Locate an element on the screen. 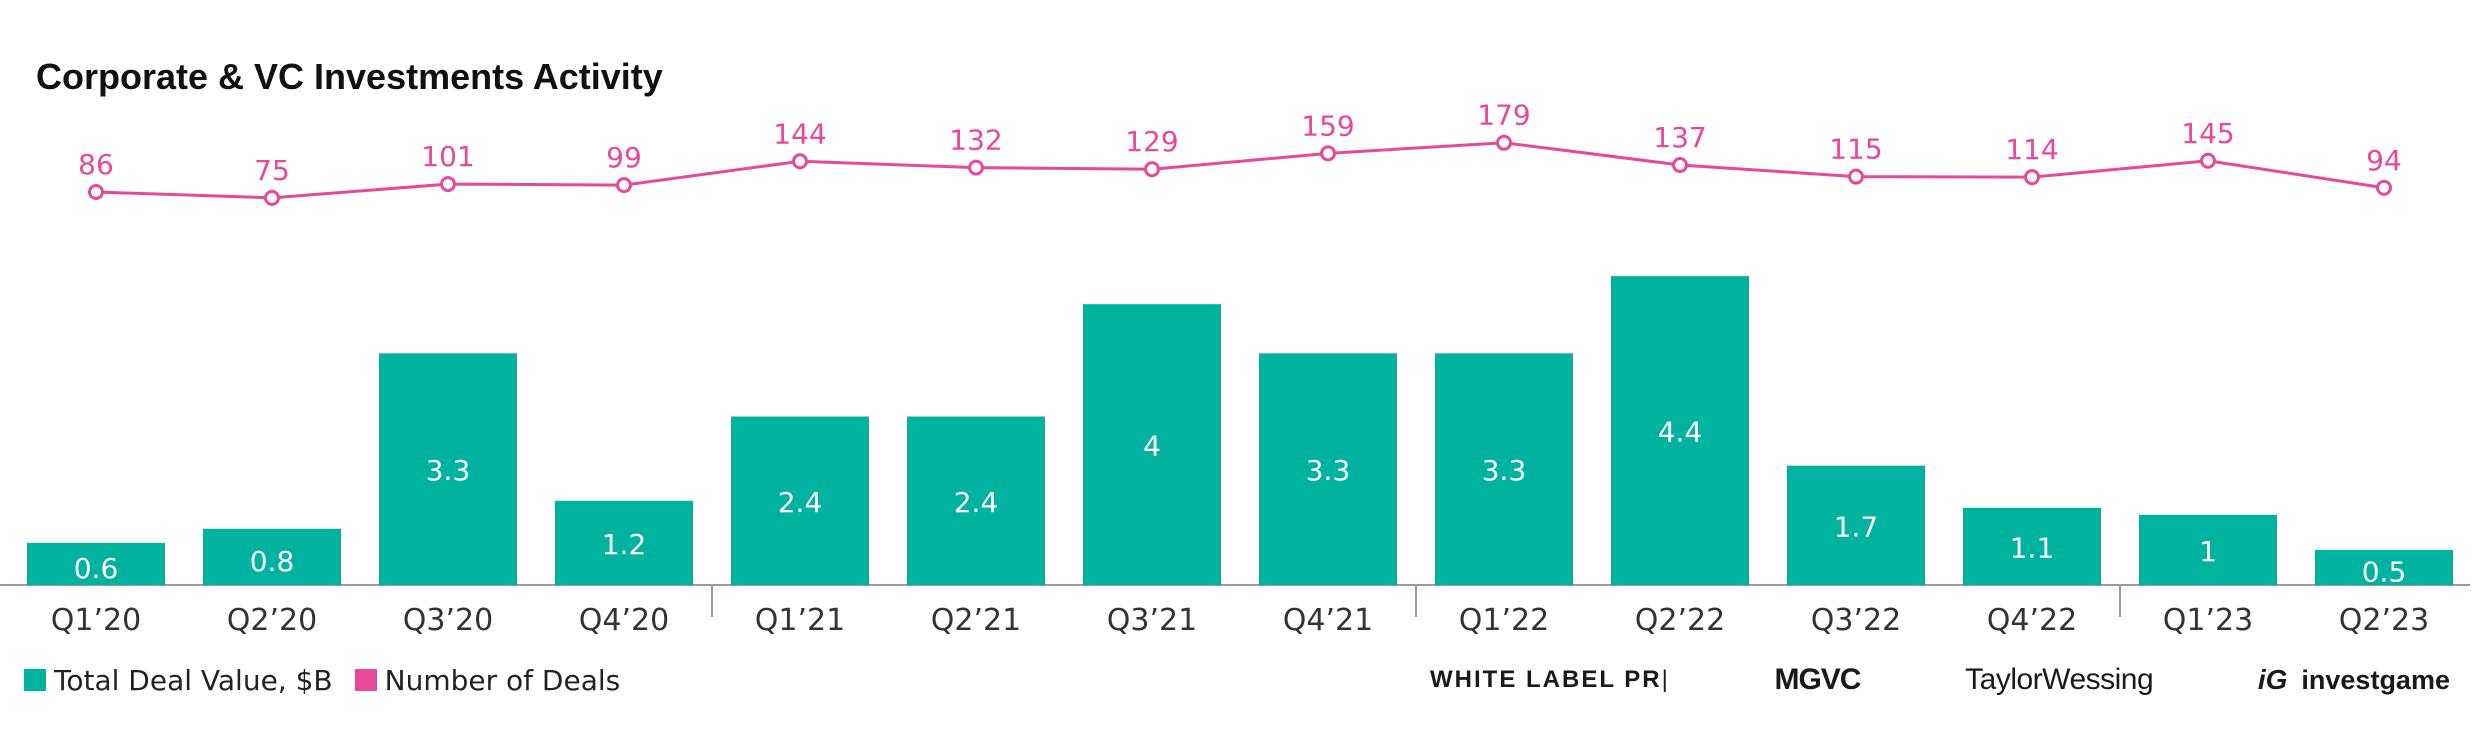  deals-value-label: 99 is located at coordinates (624, 157).